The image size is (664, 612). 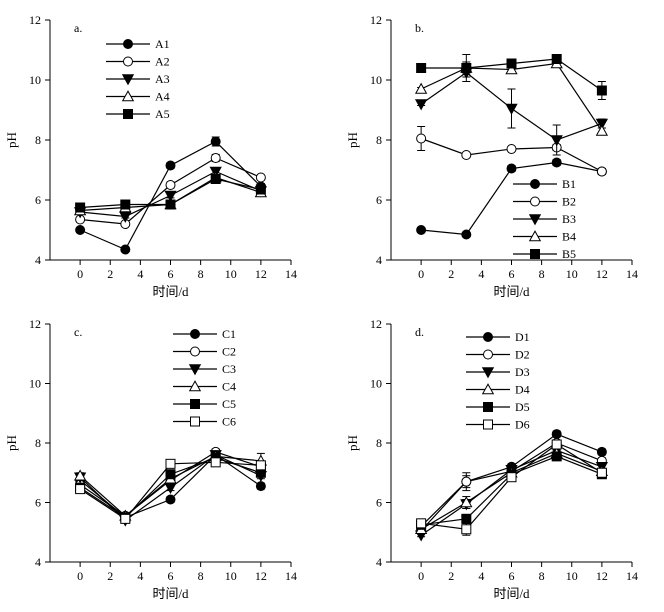 I want to click on panel-label: c., so click(x=78, y=332).